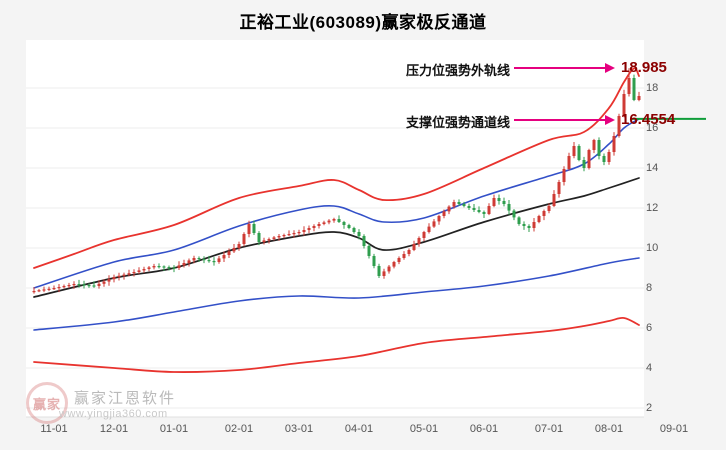 This screenshot has width=726, height=450. What do you see at coordinates (649, 368) in the screenshot?
I see `y-axis-label: 4` at bounding box center [649, 368].